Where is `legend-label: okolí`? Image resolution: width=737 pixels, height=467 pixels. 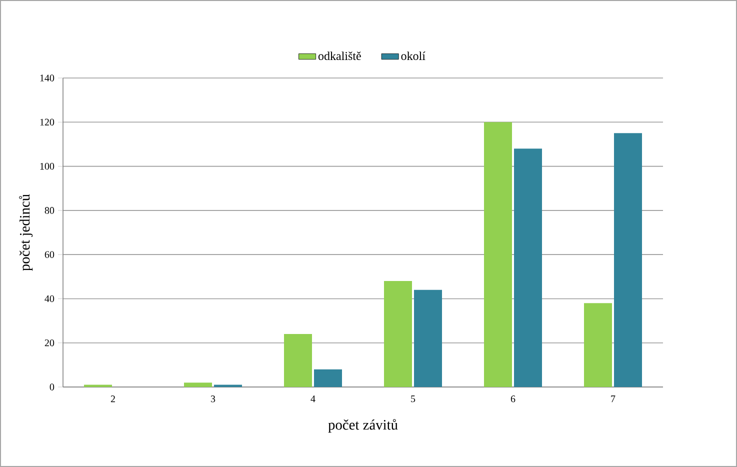
legend-label: okolí is located at coordinates (413, 56).